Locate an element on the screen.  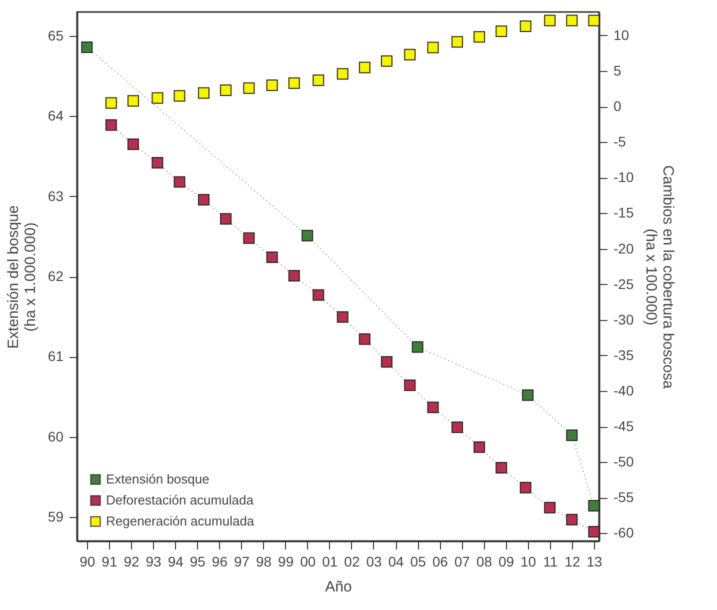
y-tick-label: 59 is located at coordinates (56, 516).